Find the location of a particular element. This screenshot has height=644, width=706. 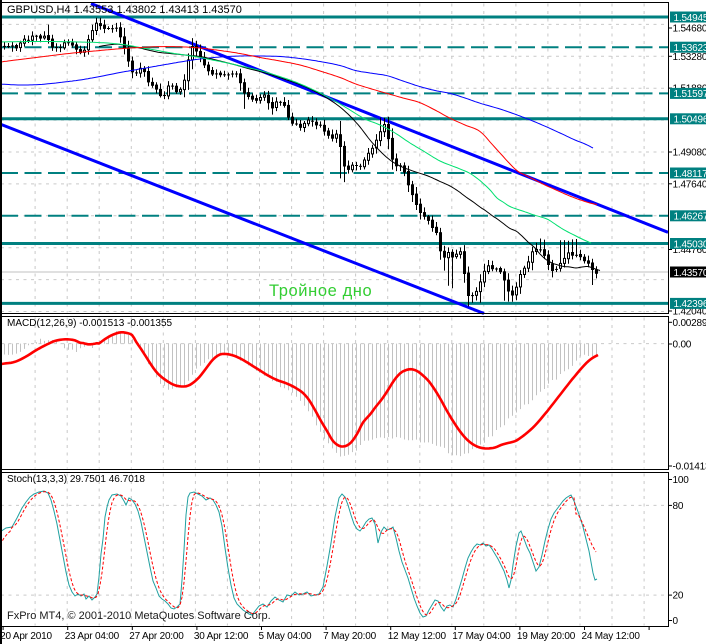

svg-text:MACD(12,26,9) -0.001513 -0.001: MACD(12,26,9) -0.001513 -0.001355 is located at coordinates (90, 323).